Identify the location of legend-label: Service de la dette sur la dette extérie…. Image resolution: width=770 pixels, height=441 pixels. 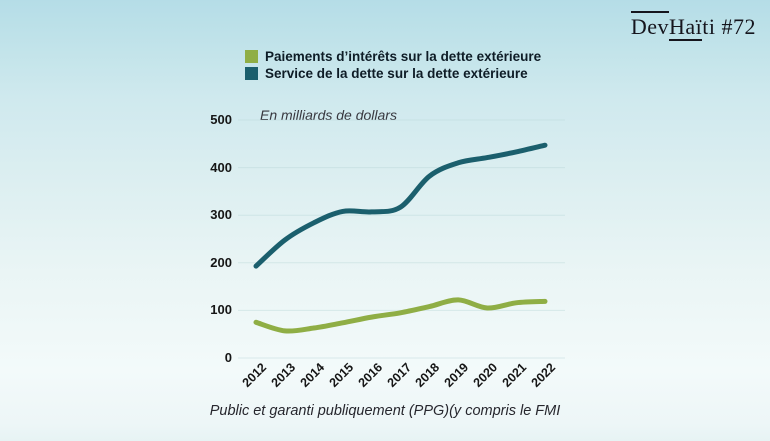
(396, 73).